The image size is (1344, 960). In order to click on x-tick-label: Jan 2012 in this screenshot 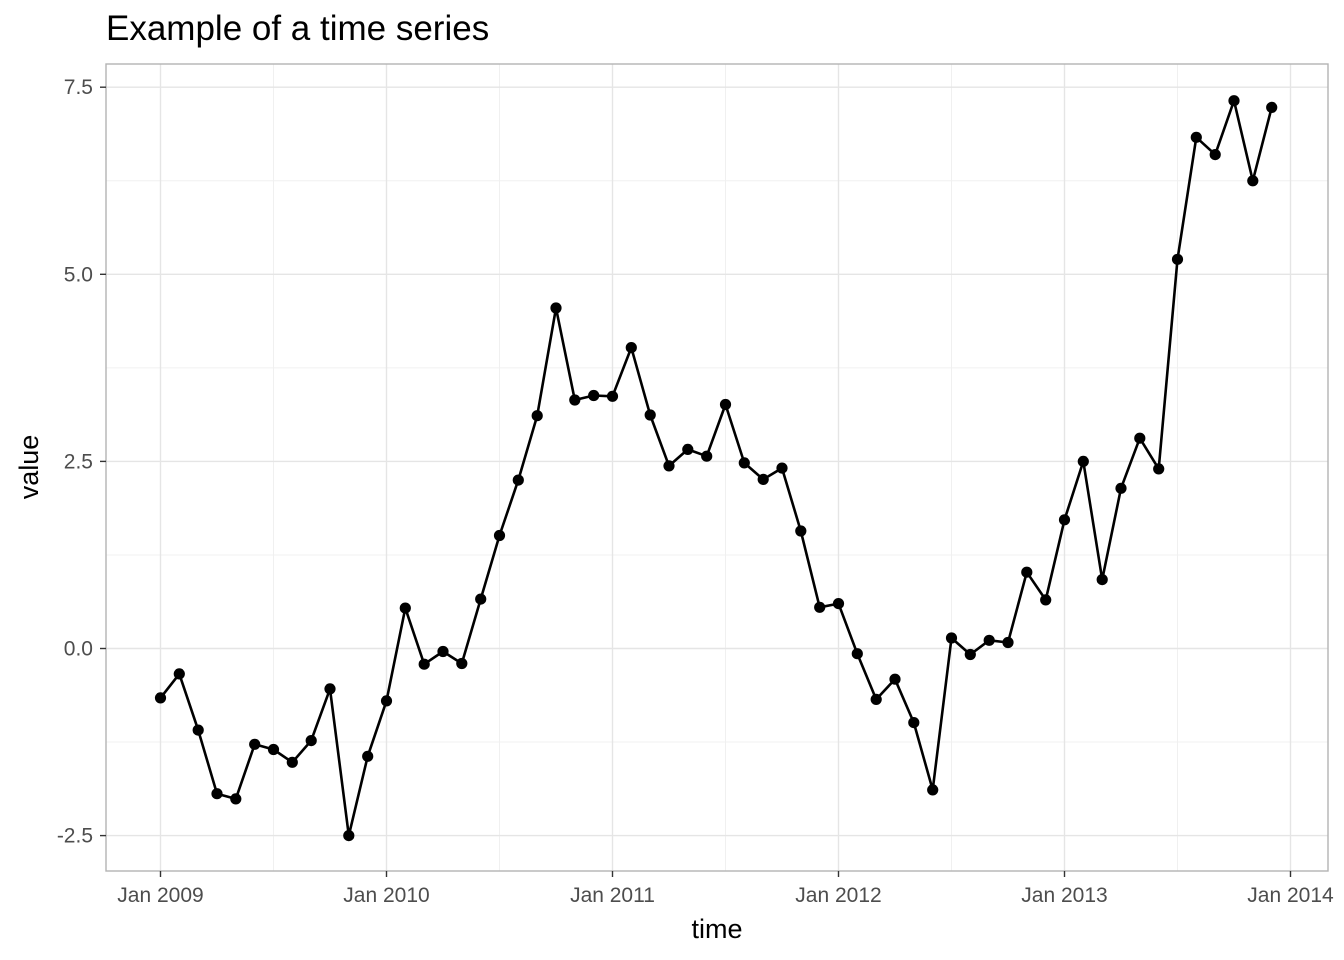, I will do `click(838, 895)`.